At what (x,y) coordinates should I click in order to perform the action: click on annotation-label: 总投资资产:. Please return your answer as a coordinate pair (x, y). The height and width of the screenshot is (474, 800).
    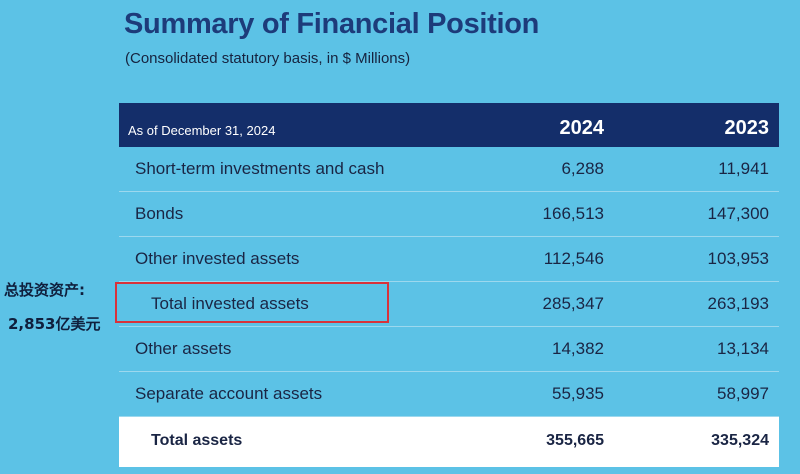
    Looking at the image, I should click on (44, 290).